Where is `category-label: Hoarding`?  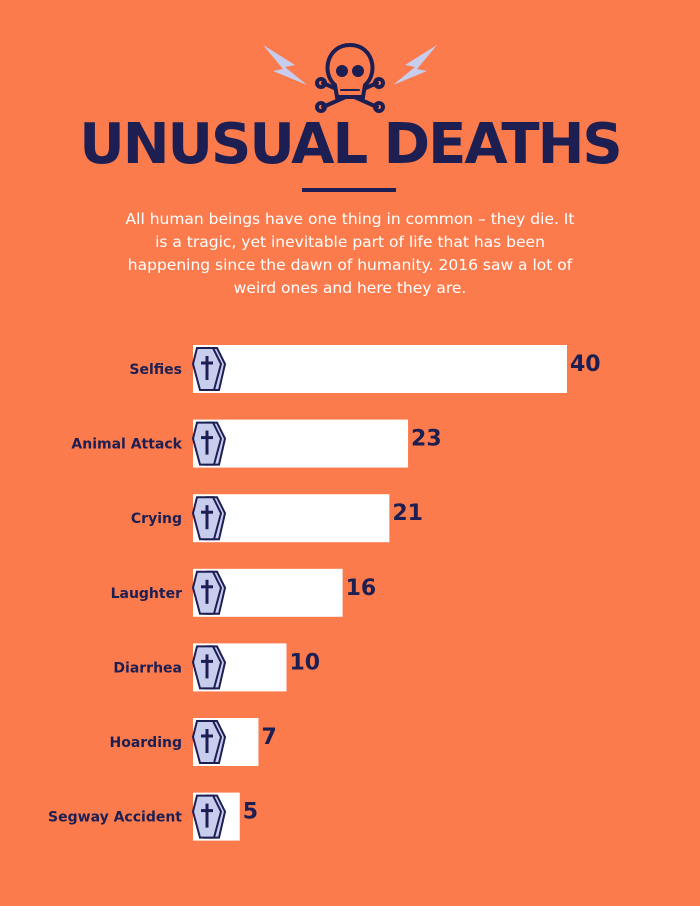
category-label: Hoarding is located at coordinates (146, 743).